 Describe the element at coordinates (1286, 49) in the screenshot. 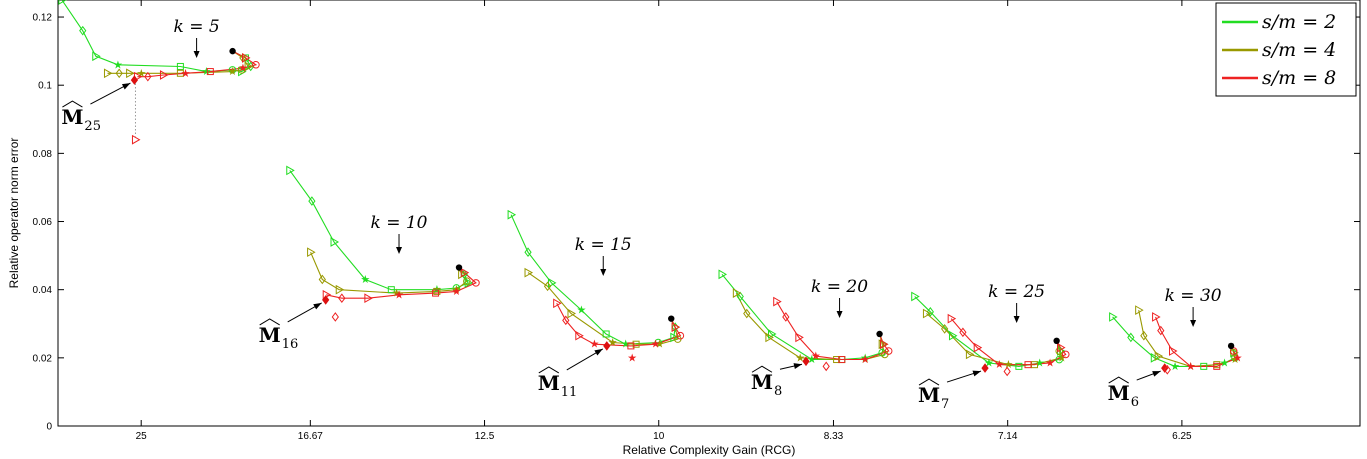

I see `legend: s/m = 2 s/m = 4 s/m = 8` at that location.